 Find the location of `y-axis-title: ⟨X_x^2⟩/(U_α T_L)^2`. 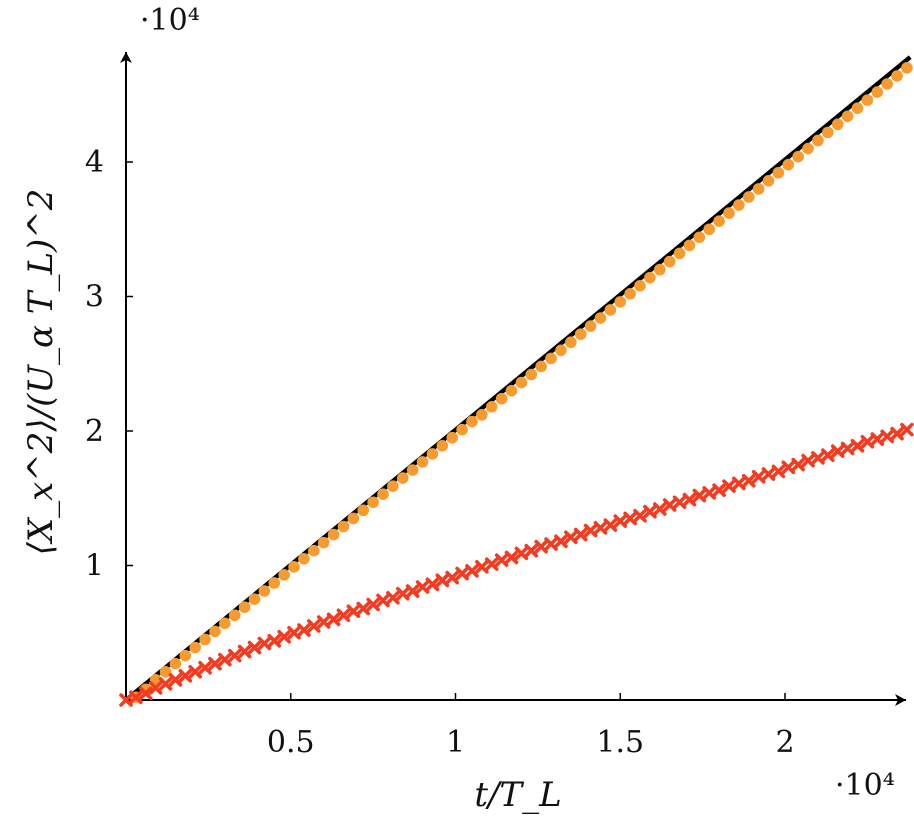

y-axis-title: ⟨X_x^2⟩/(U_α T_L)^2 is located at coordinates (41, 372).